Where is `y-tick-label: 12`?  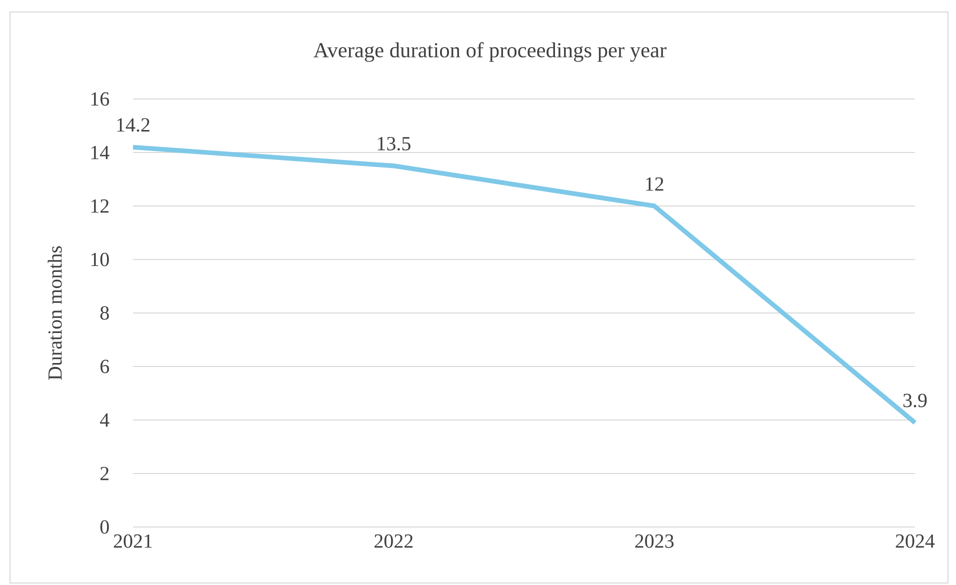
y-tick-label: 12 is located at coordinates (100, 206).